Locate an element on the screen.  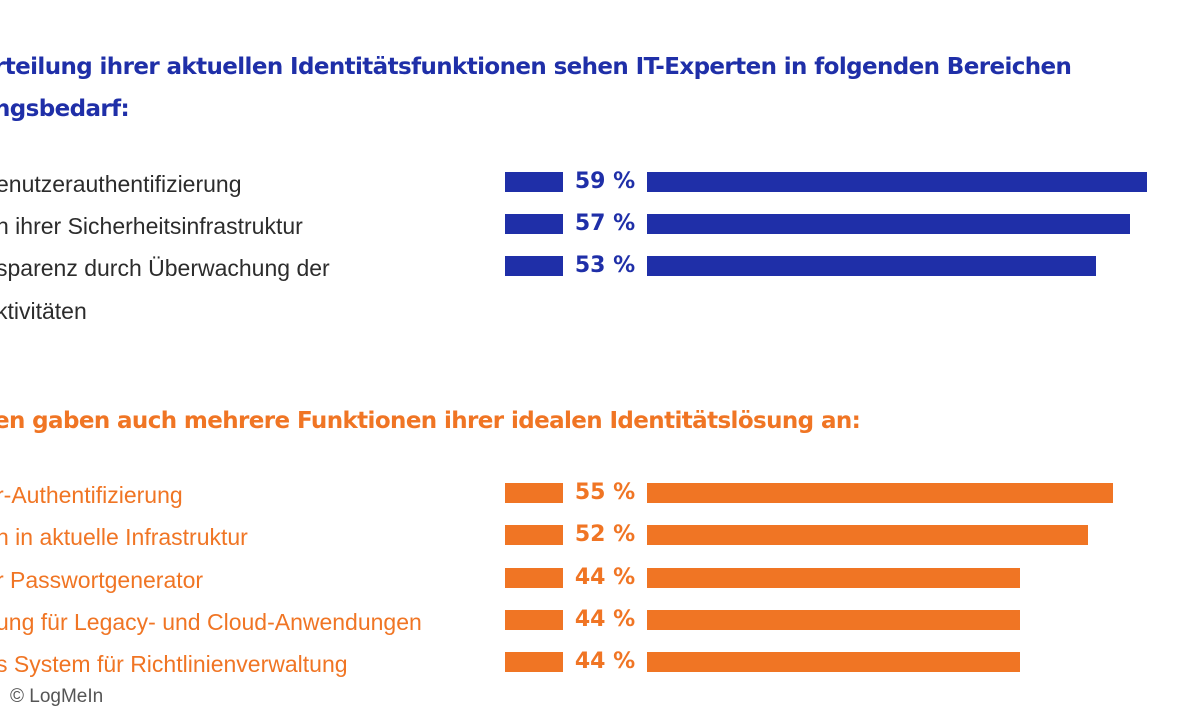
bar-label: sparenz durch Überwachung der is located at coordinates (165, 268).